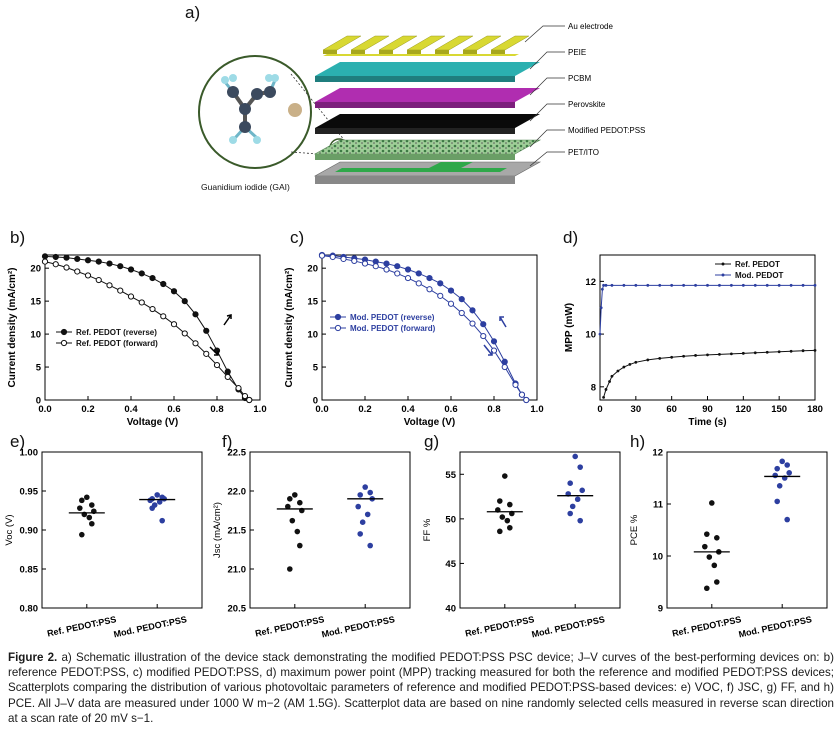 The width and height of the screenshot is (840, 735). I want to click on x-tick-label: 0.0, so click(321, 409).